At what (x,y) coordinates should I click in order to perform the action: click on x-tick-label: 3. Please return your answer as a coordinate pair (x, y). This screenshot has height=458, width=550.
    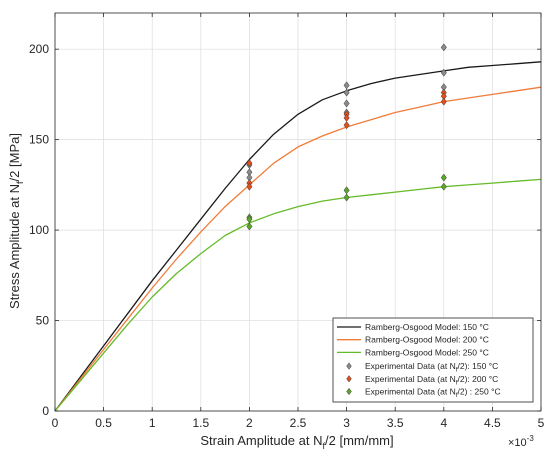
    Looking at the image, I should click on (346, 423).